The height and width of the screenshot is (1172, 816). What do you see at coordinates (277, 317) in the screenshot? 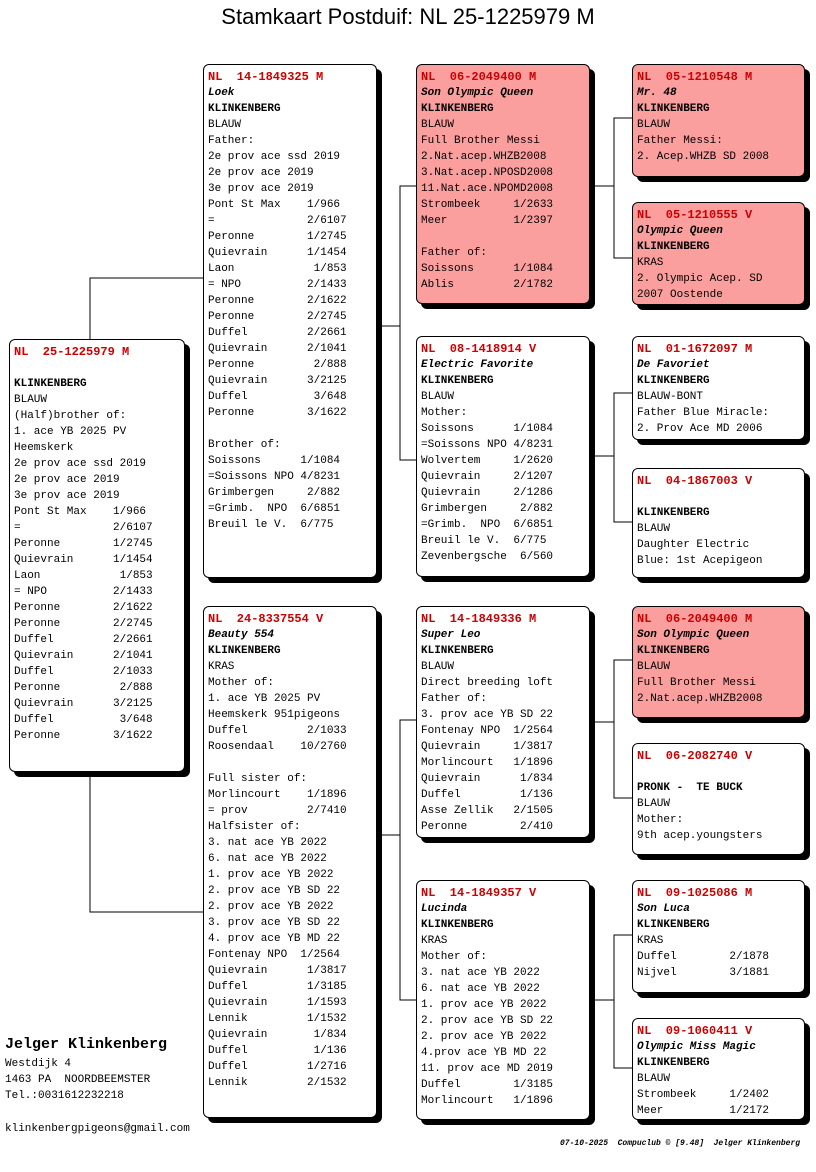
I see `info-line: Peronne 2/2745` at bounding box center [277, 317].